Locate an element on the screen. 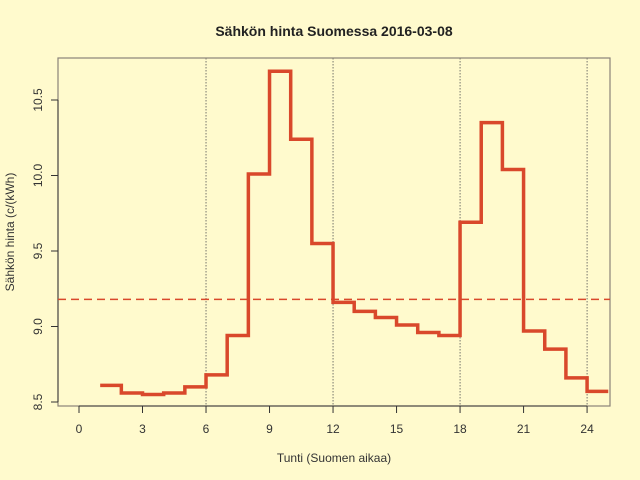  x-tick-label: 24 is located at coordinates (587, 429).